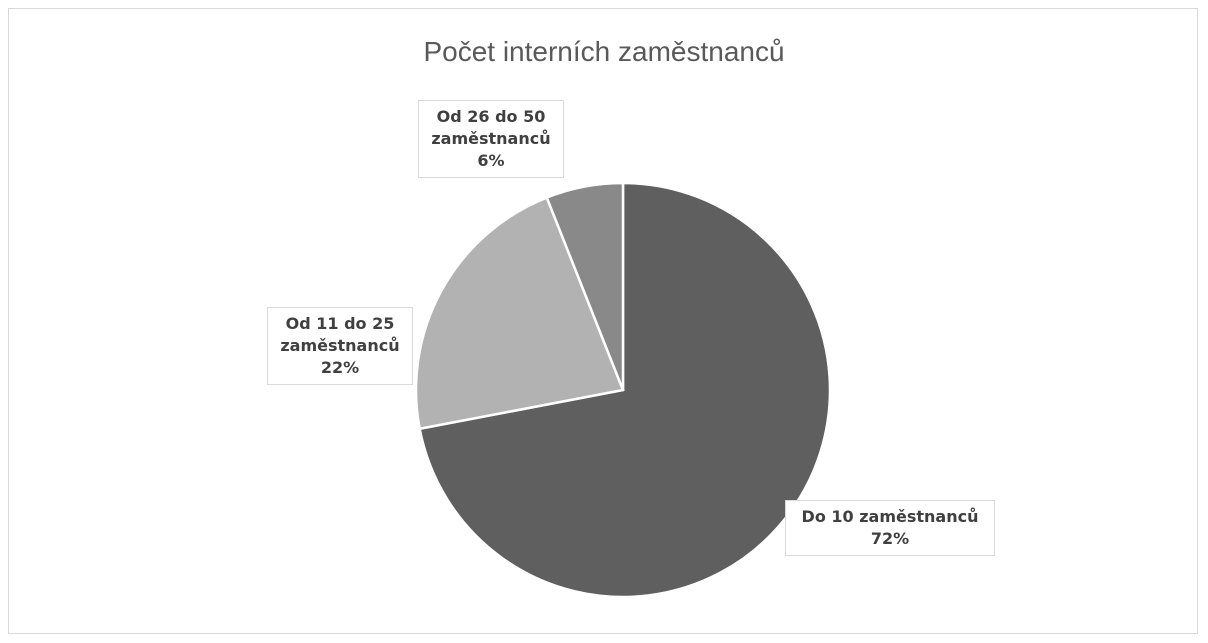 The image size is (1208, 643). Describe the element at coordinates (491, 127) in the screenshot. I see `label-category: Od 26 do 50 zaměstnanců` at that location.